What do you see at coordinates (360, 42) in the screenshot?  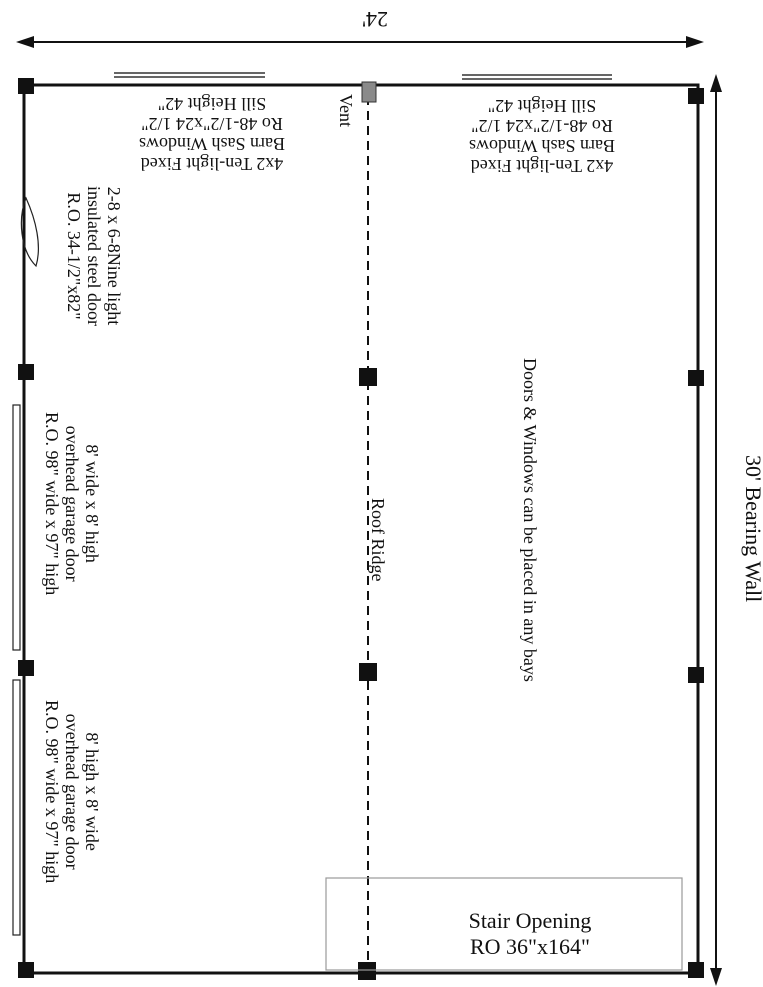 I see `width-dimension-arrow` at bounding box center [360, 42].